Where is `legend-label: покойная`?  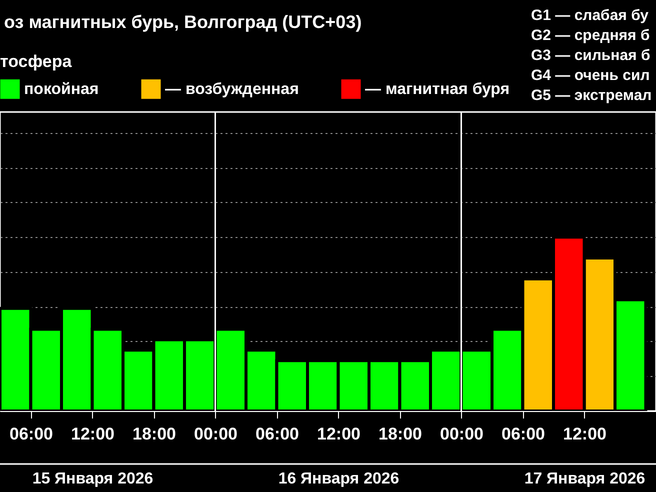 legend-label: покойная is located at coordinates (61, 89).